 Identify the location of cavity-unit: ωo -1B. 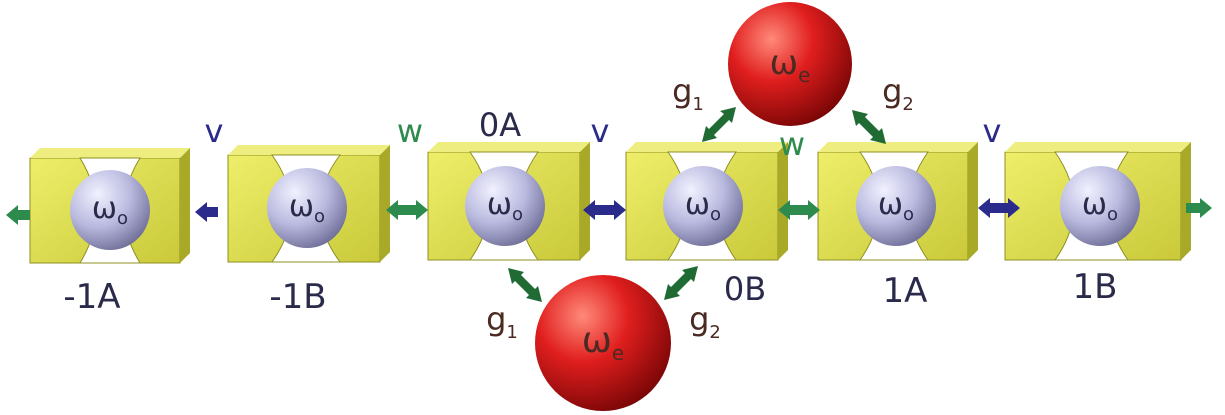
(308, 231).